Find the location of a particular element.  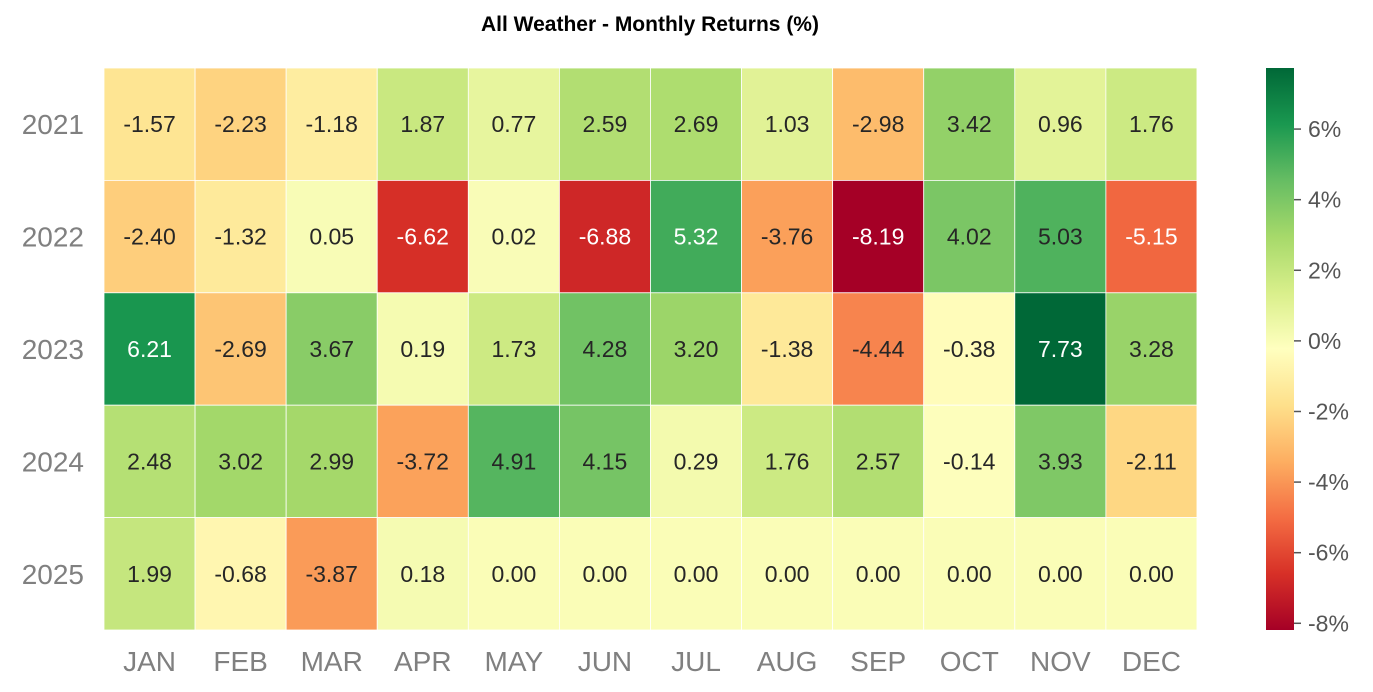

cell-value-label: 1.73 is located at coordinates (513, 349).